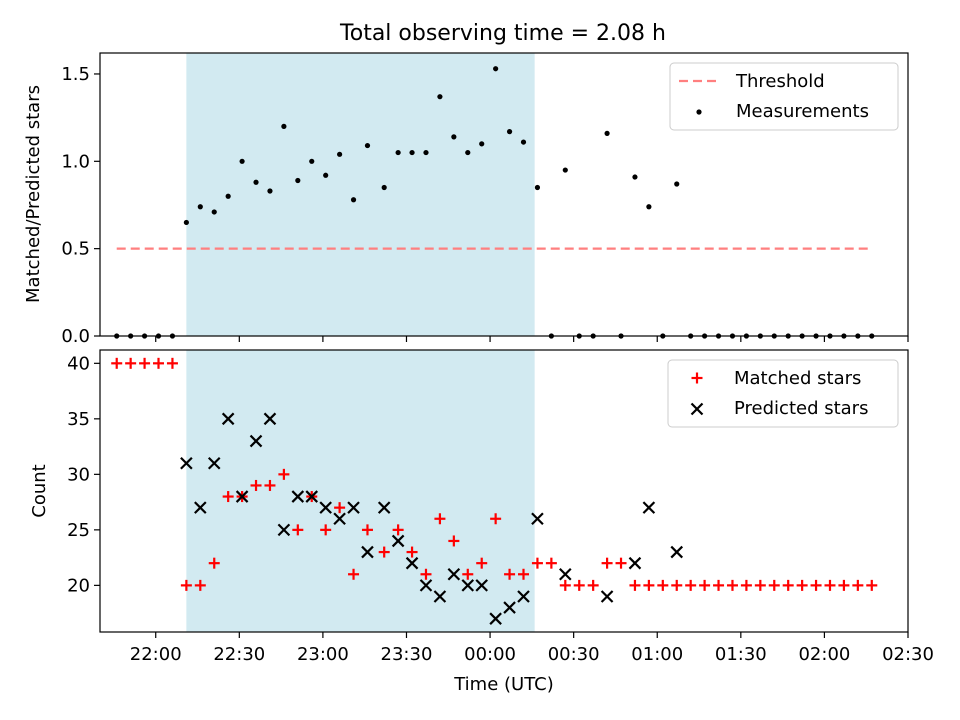 This screenshot has height=720, width=960. I want to click on legend-matched-marker, so click(697, 378).